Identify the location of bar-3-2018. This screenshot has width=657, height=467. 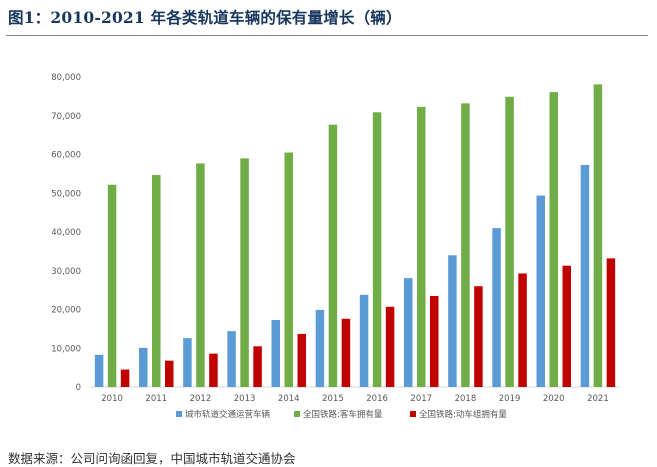
(478, 336).